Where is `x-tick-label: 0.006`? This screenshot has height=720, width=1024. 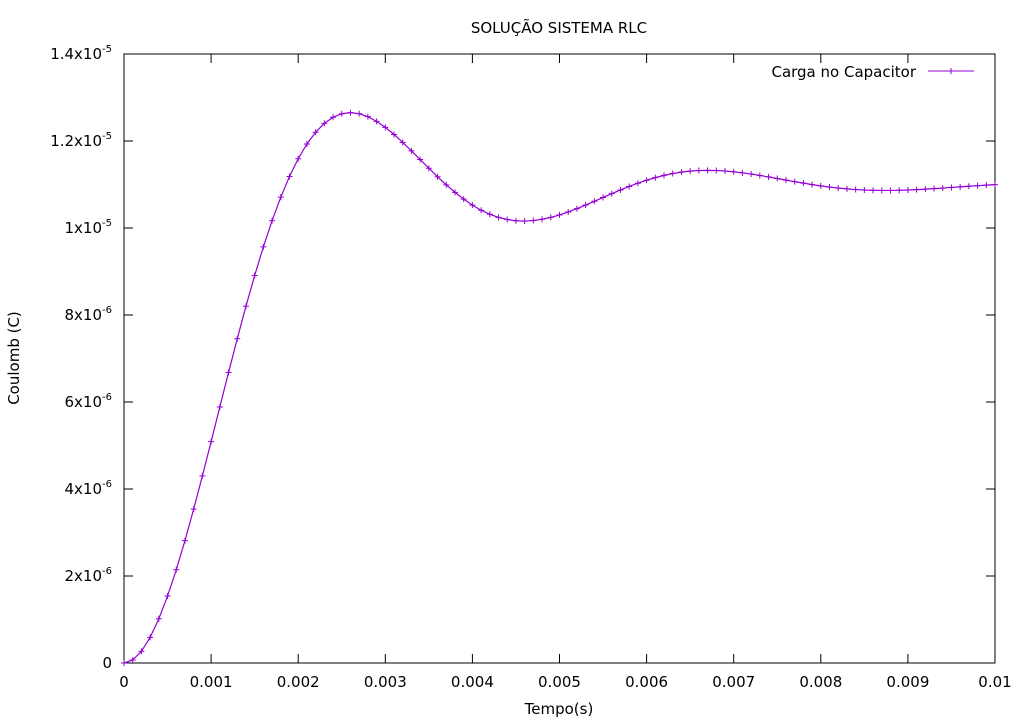
x-tick-label: 0.006 is located at coordinates (646, 682).